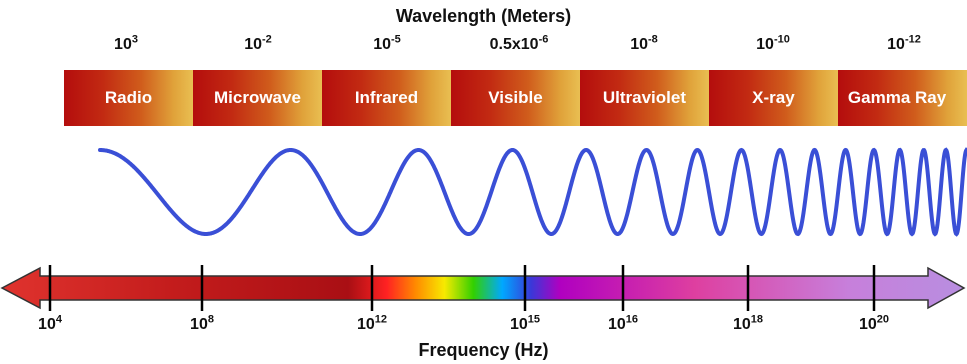 The width and height of the screenshot is (967, 364). I want to click on frequency-arrow, so click(483, 288).